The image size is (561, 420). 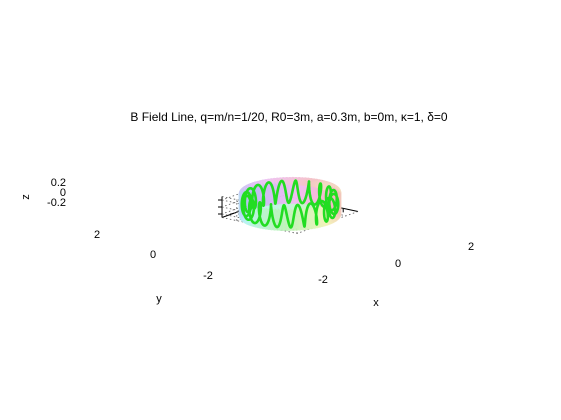 I want to click on field-line, so click(x=290, y=204).